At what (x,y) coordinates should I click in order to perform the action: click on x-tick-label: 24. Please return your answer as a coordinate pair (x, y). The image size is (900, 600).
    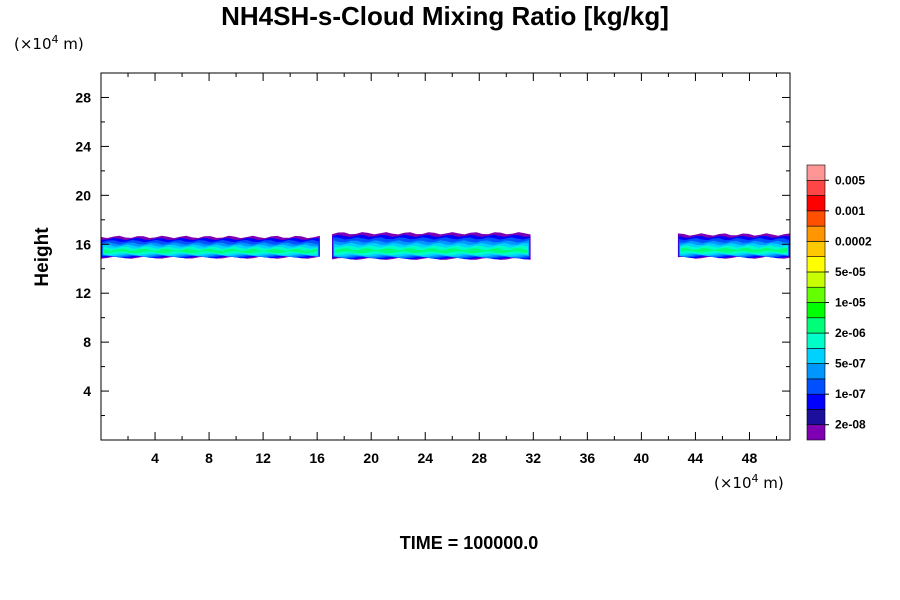
    Looking at the image, I should click on (425, 458).